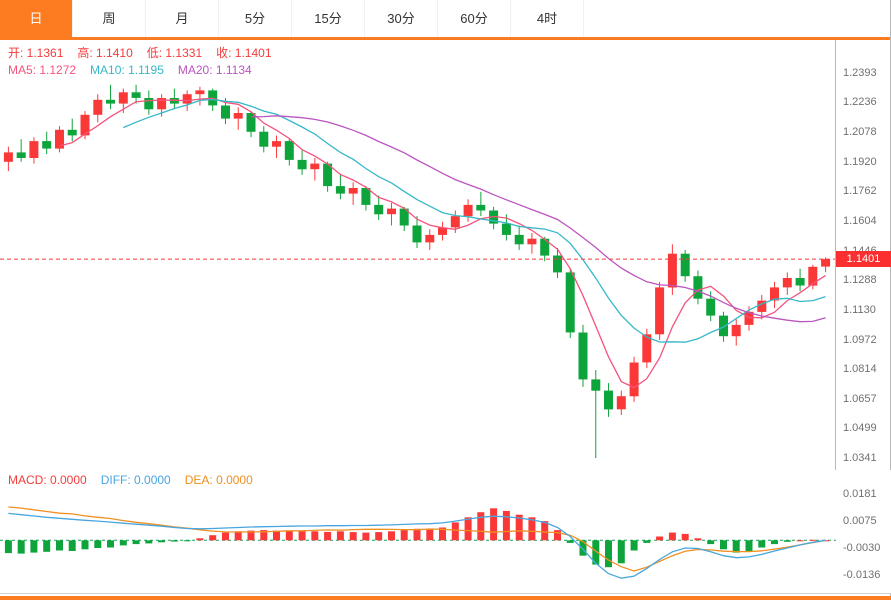  I want to click on tab-timeframe-5: 30分, so click(401, 18).